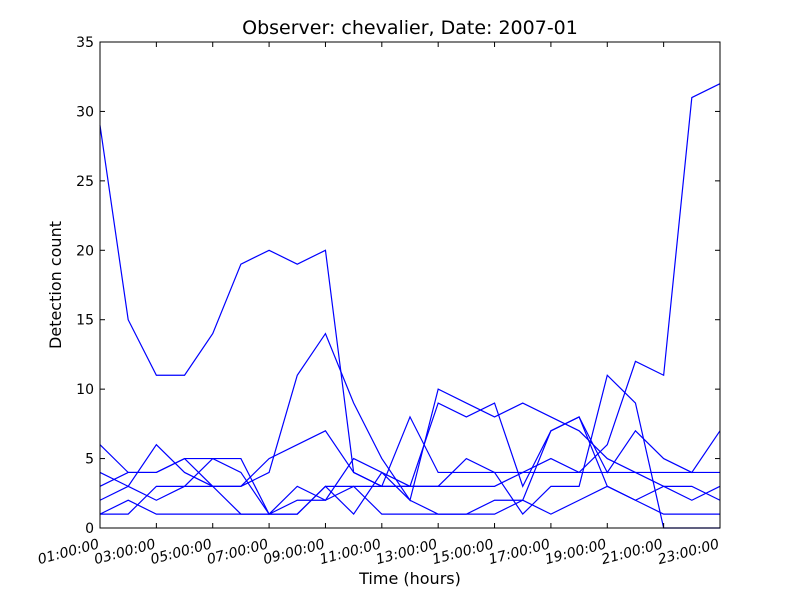 The image size is (800, 600). I want to click on x-axis-title: Time (hours), so click(409, 578).